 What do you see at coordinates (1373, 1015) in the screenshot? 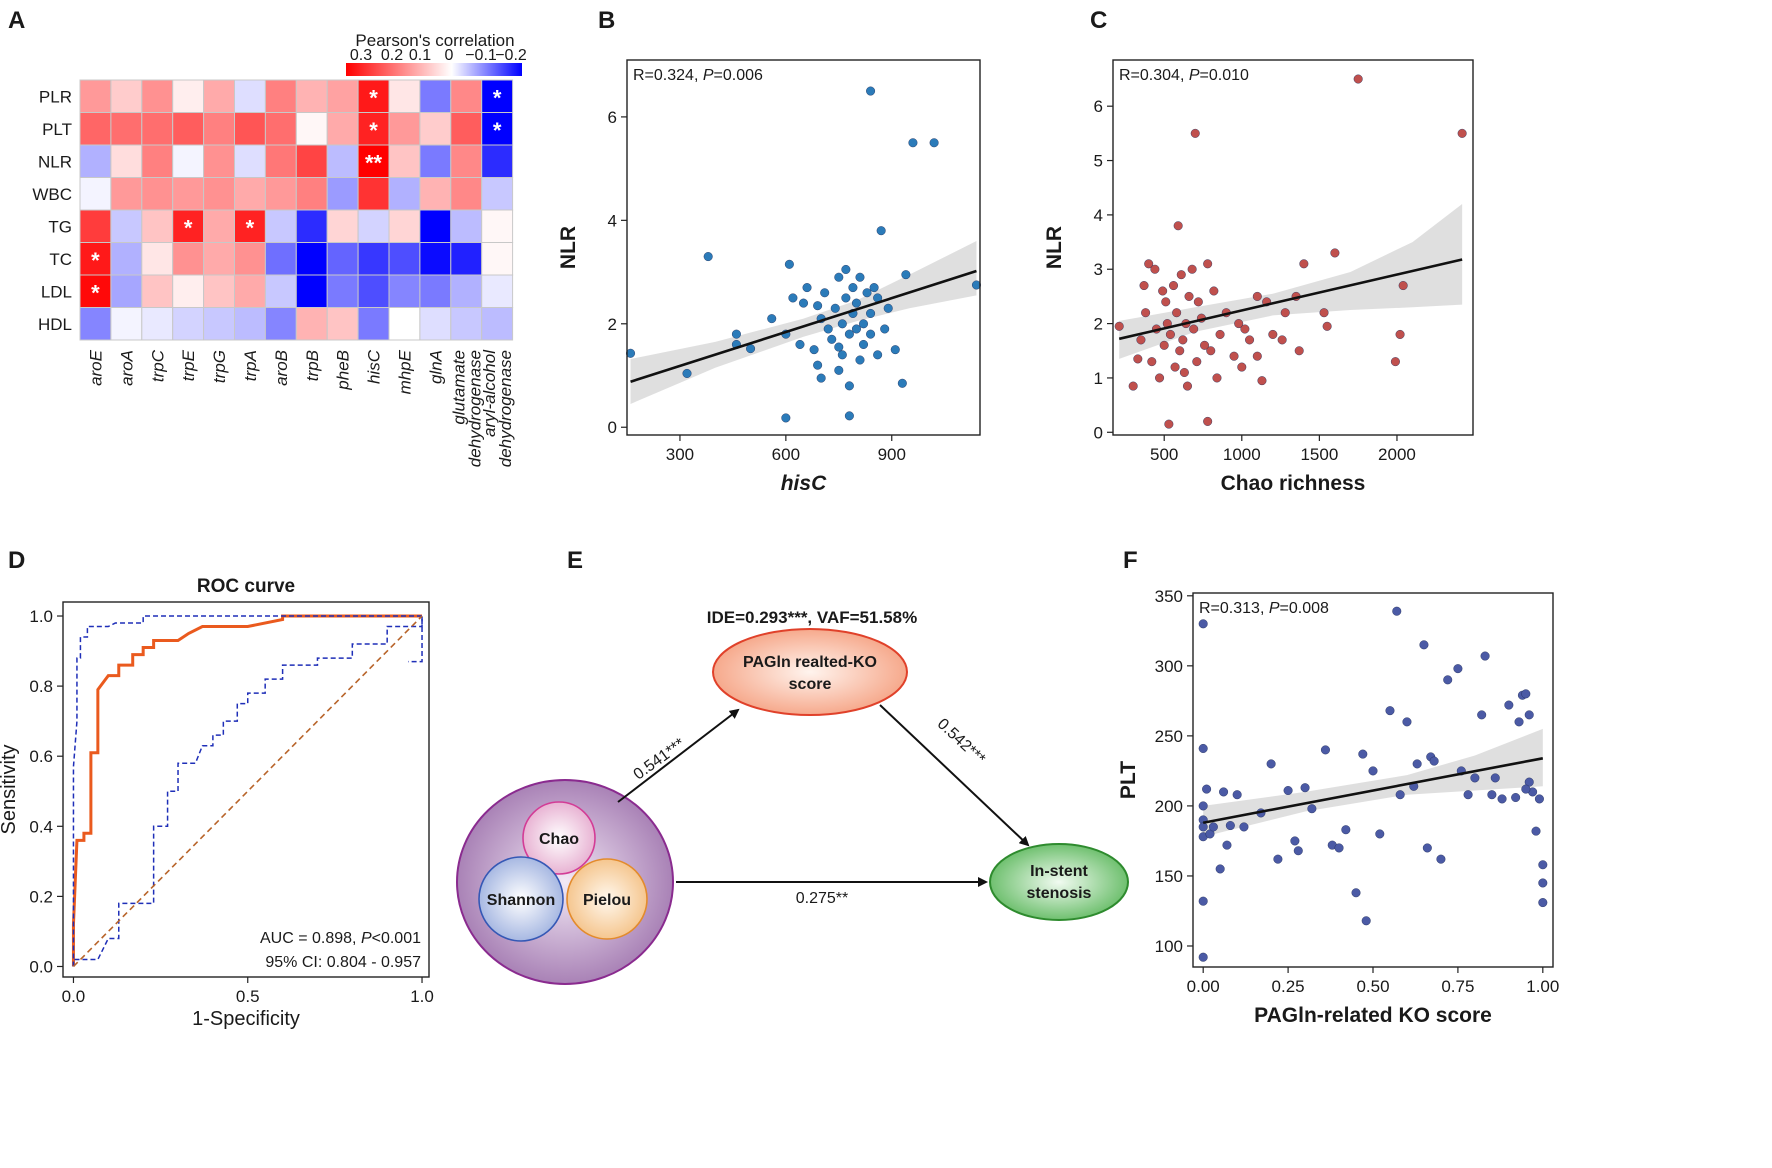
I see `x-axis-label: PAGln-related KO score` at bounding box center [1373, 1015].